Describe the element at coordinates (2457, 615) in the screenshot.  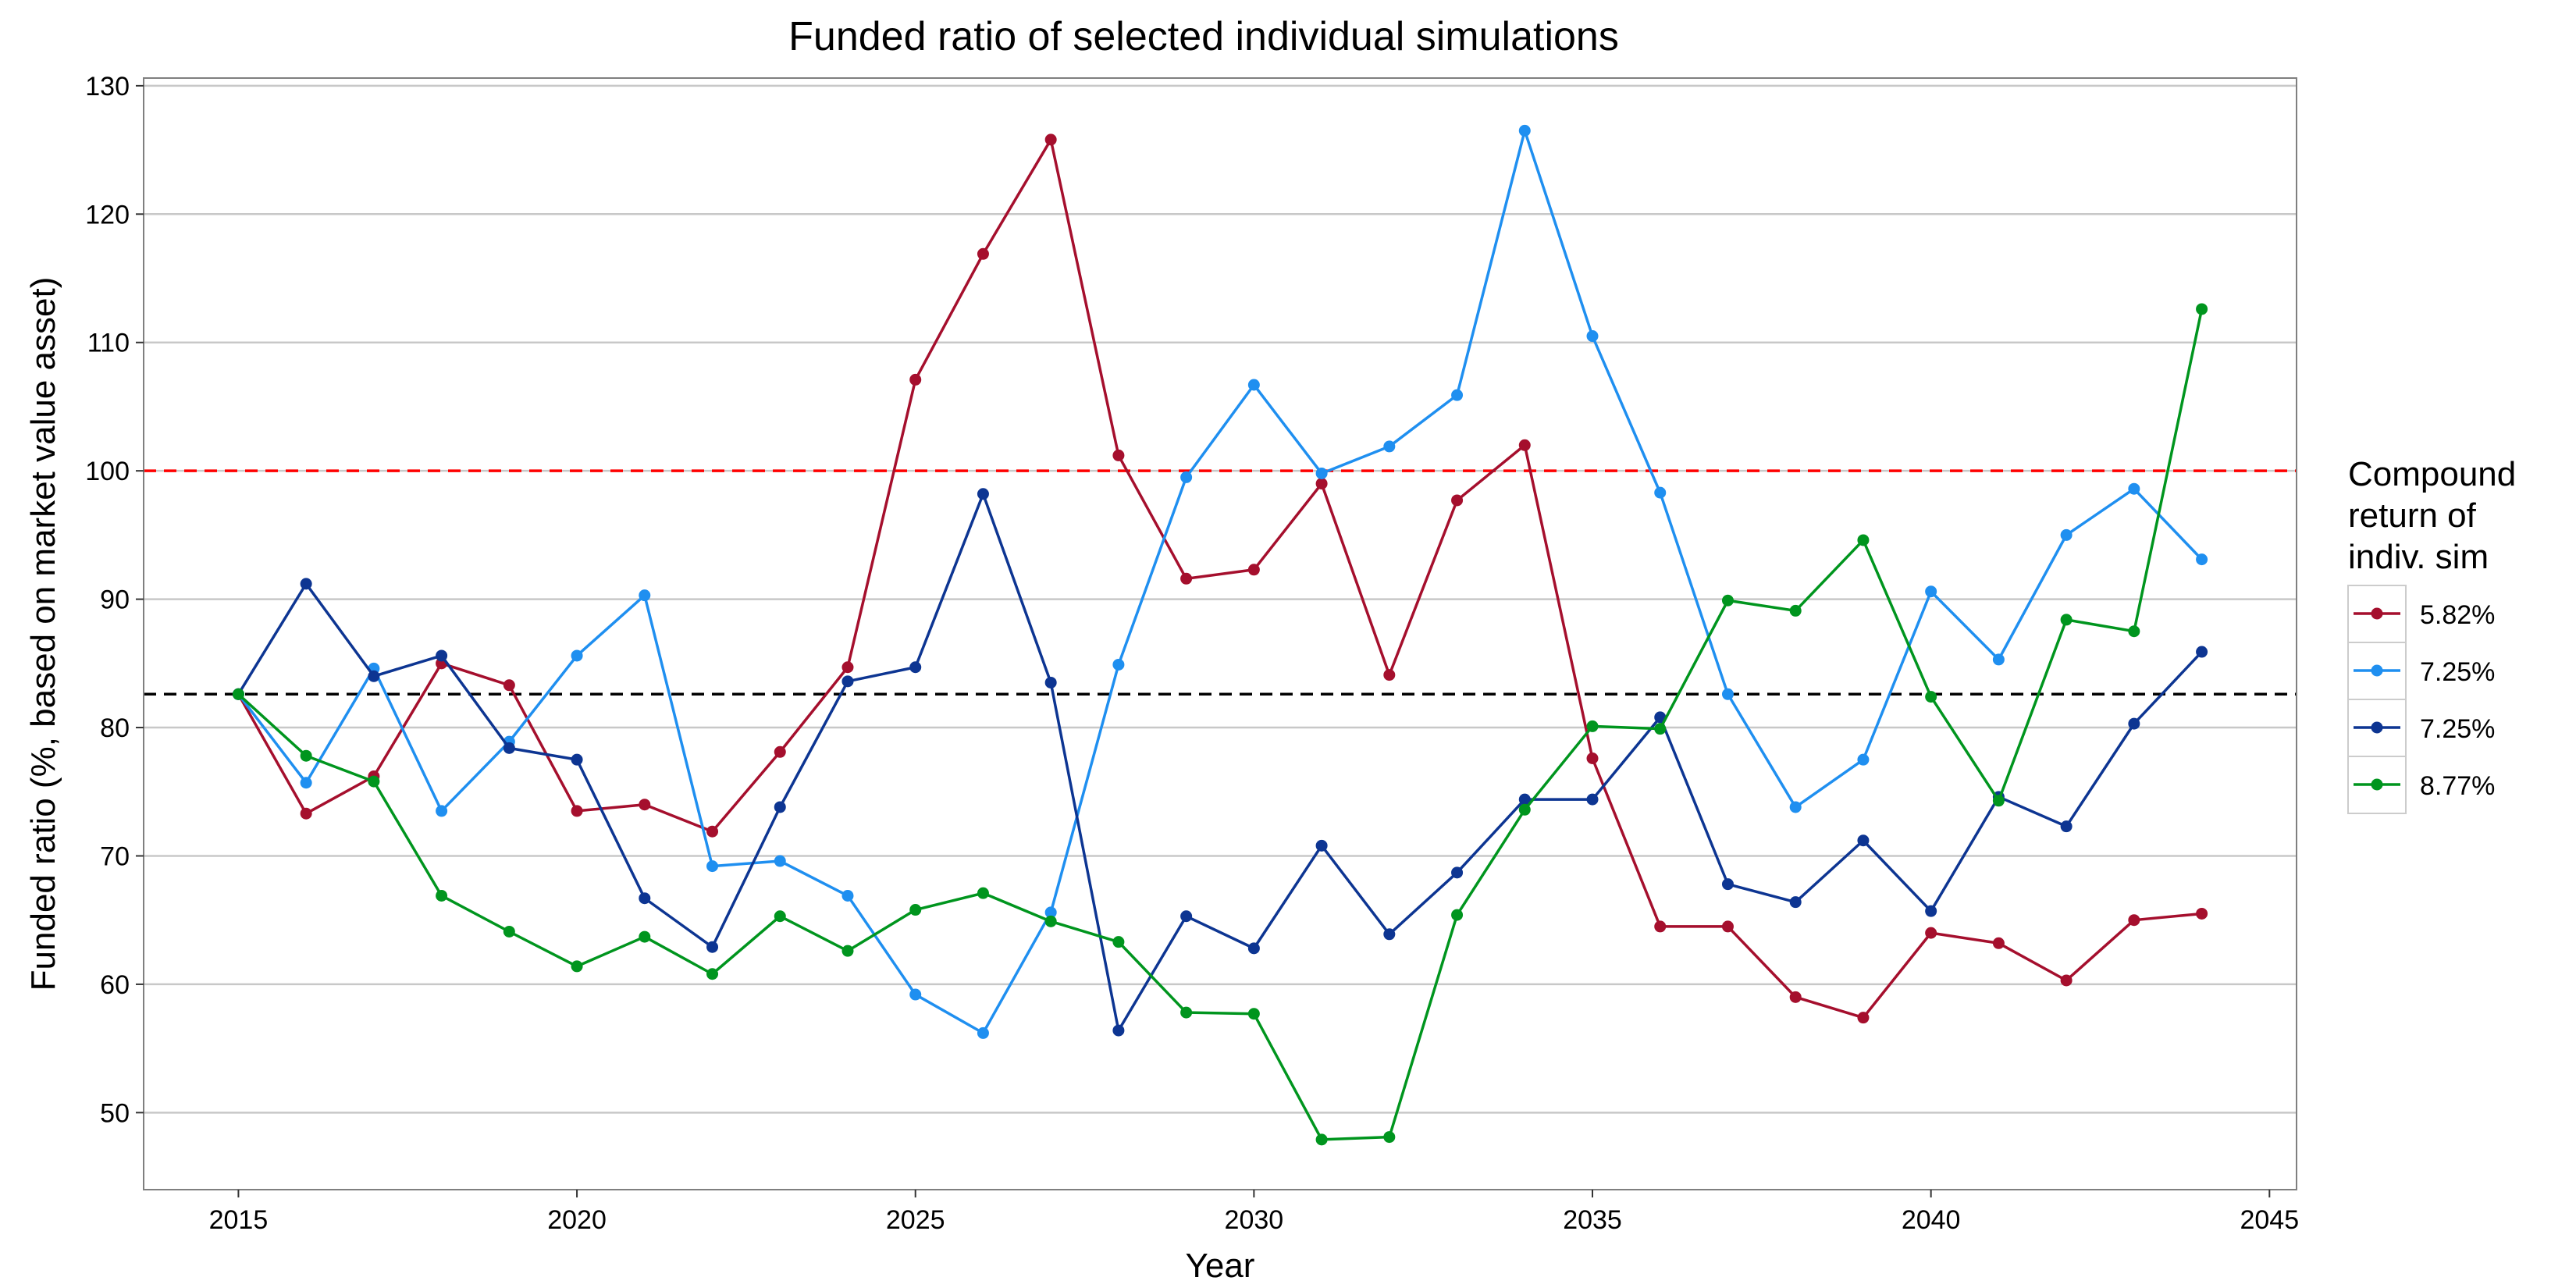
I see `legend-label: 5.82%` at that location.